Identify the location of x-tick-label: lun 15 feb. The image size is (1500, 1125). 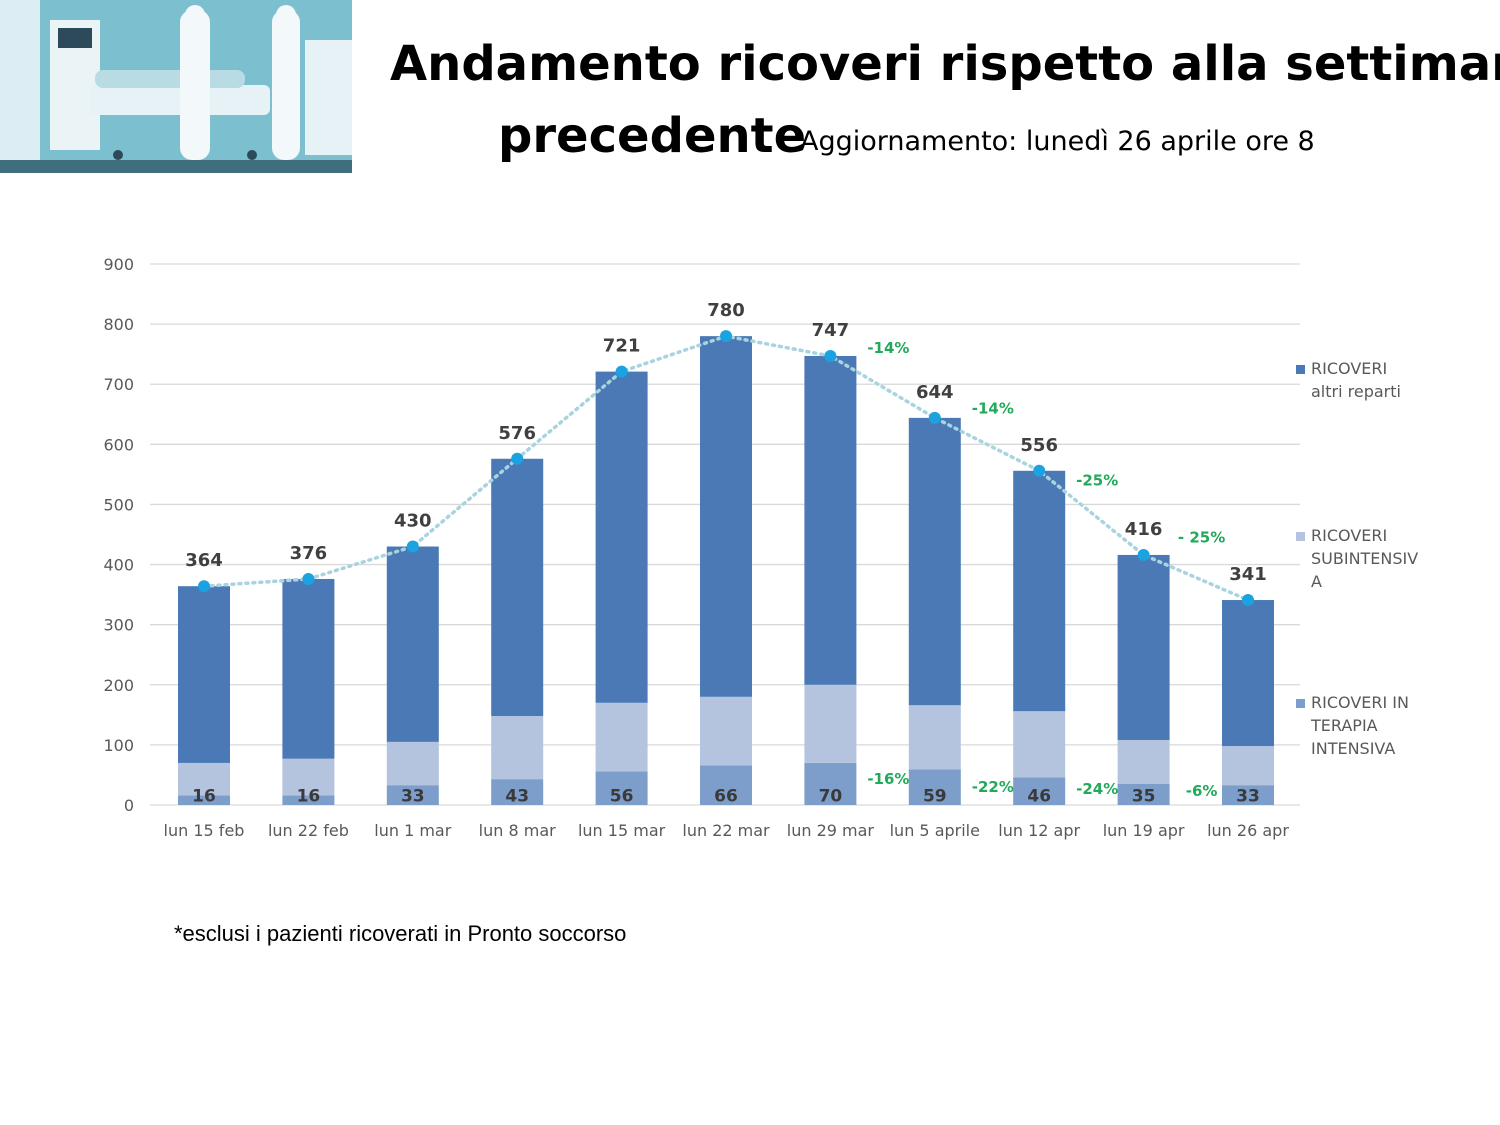
(204, 830).